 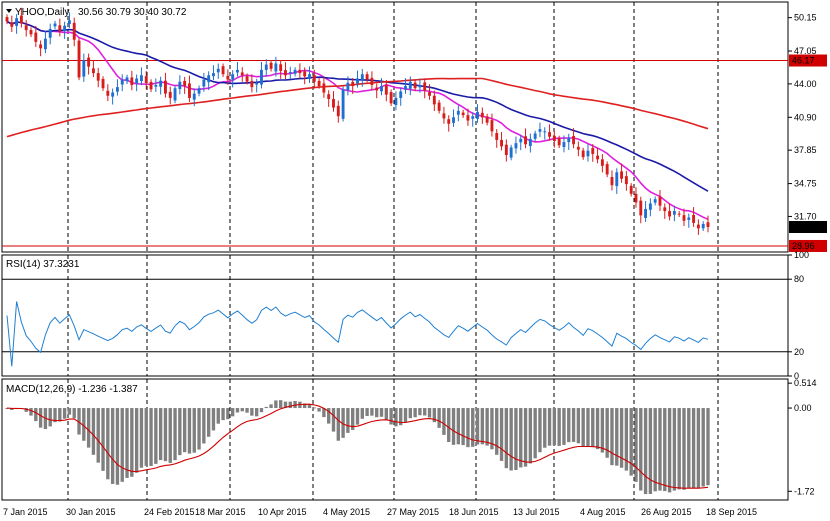 What do you see at coordinates (72, 389) in the screenshot?
I see `macd-label: MACD(12,26,9) -1.236 -1.387` at bounding box center [72, 389].